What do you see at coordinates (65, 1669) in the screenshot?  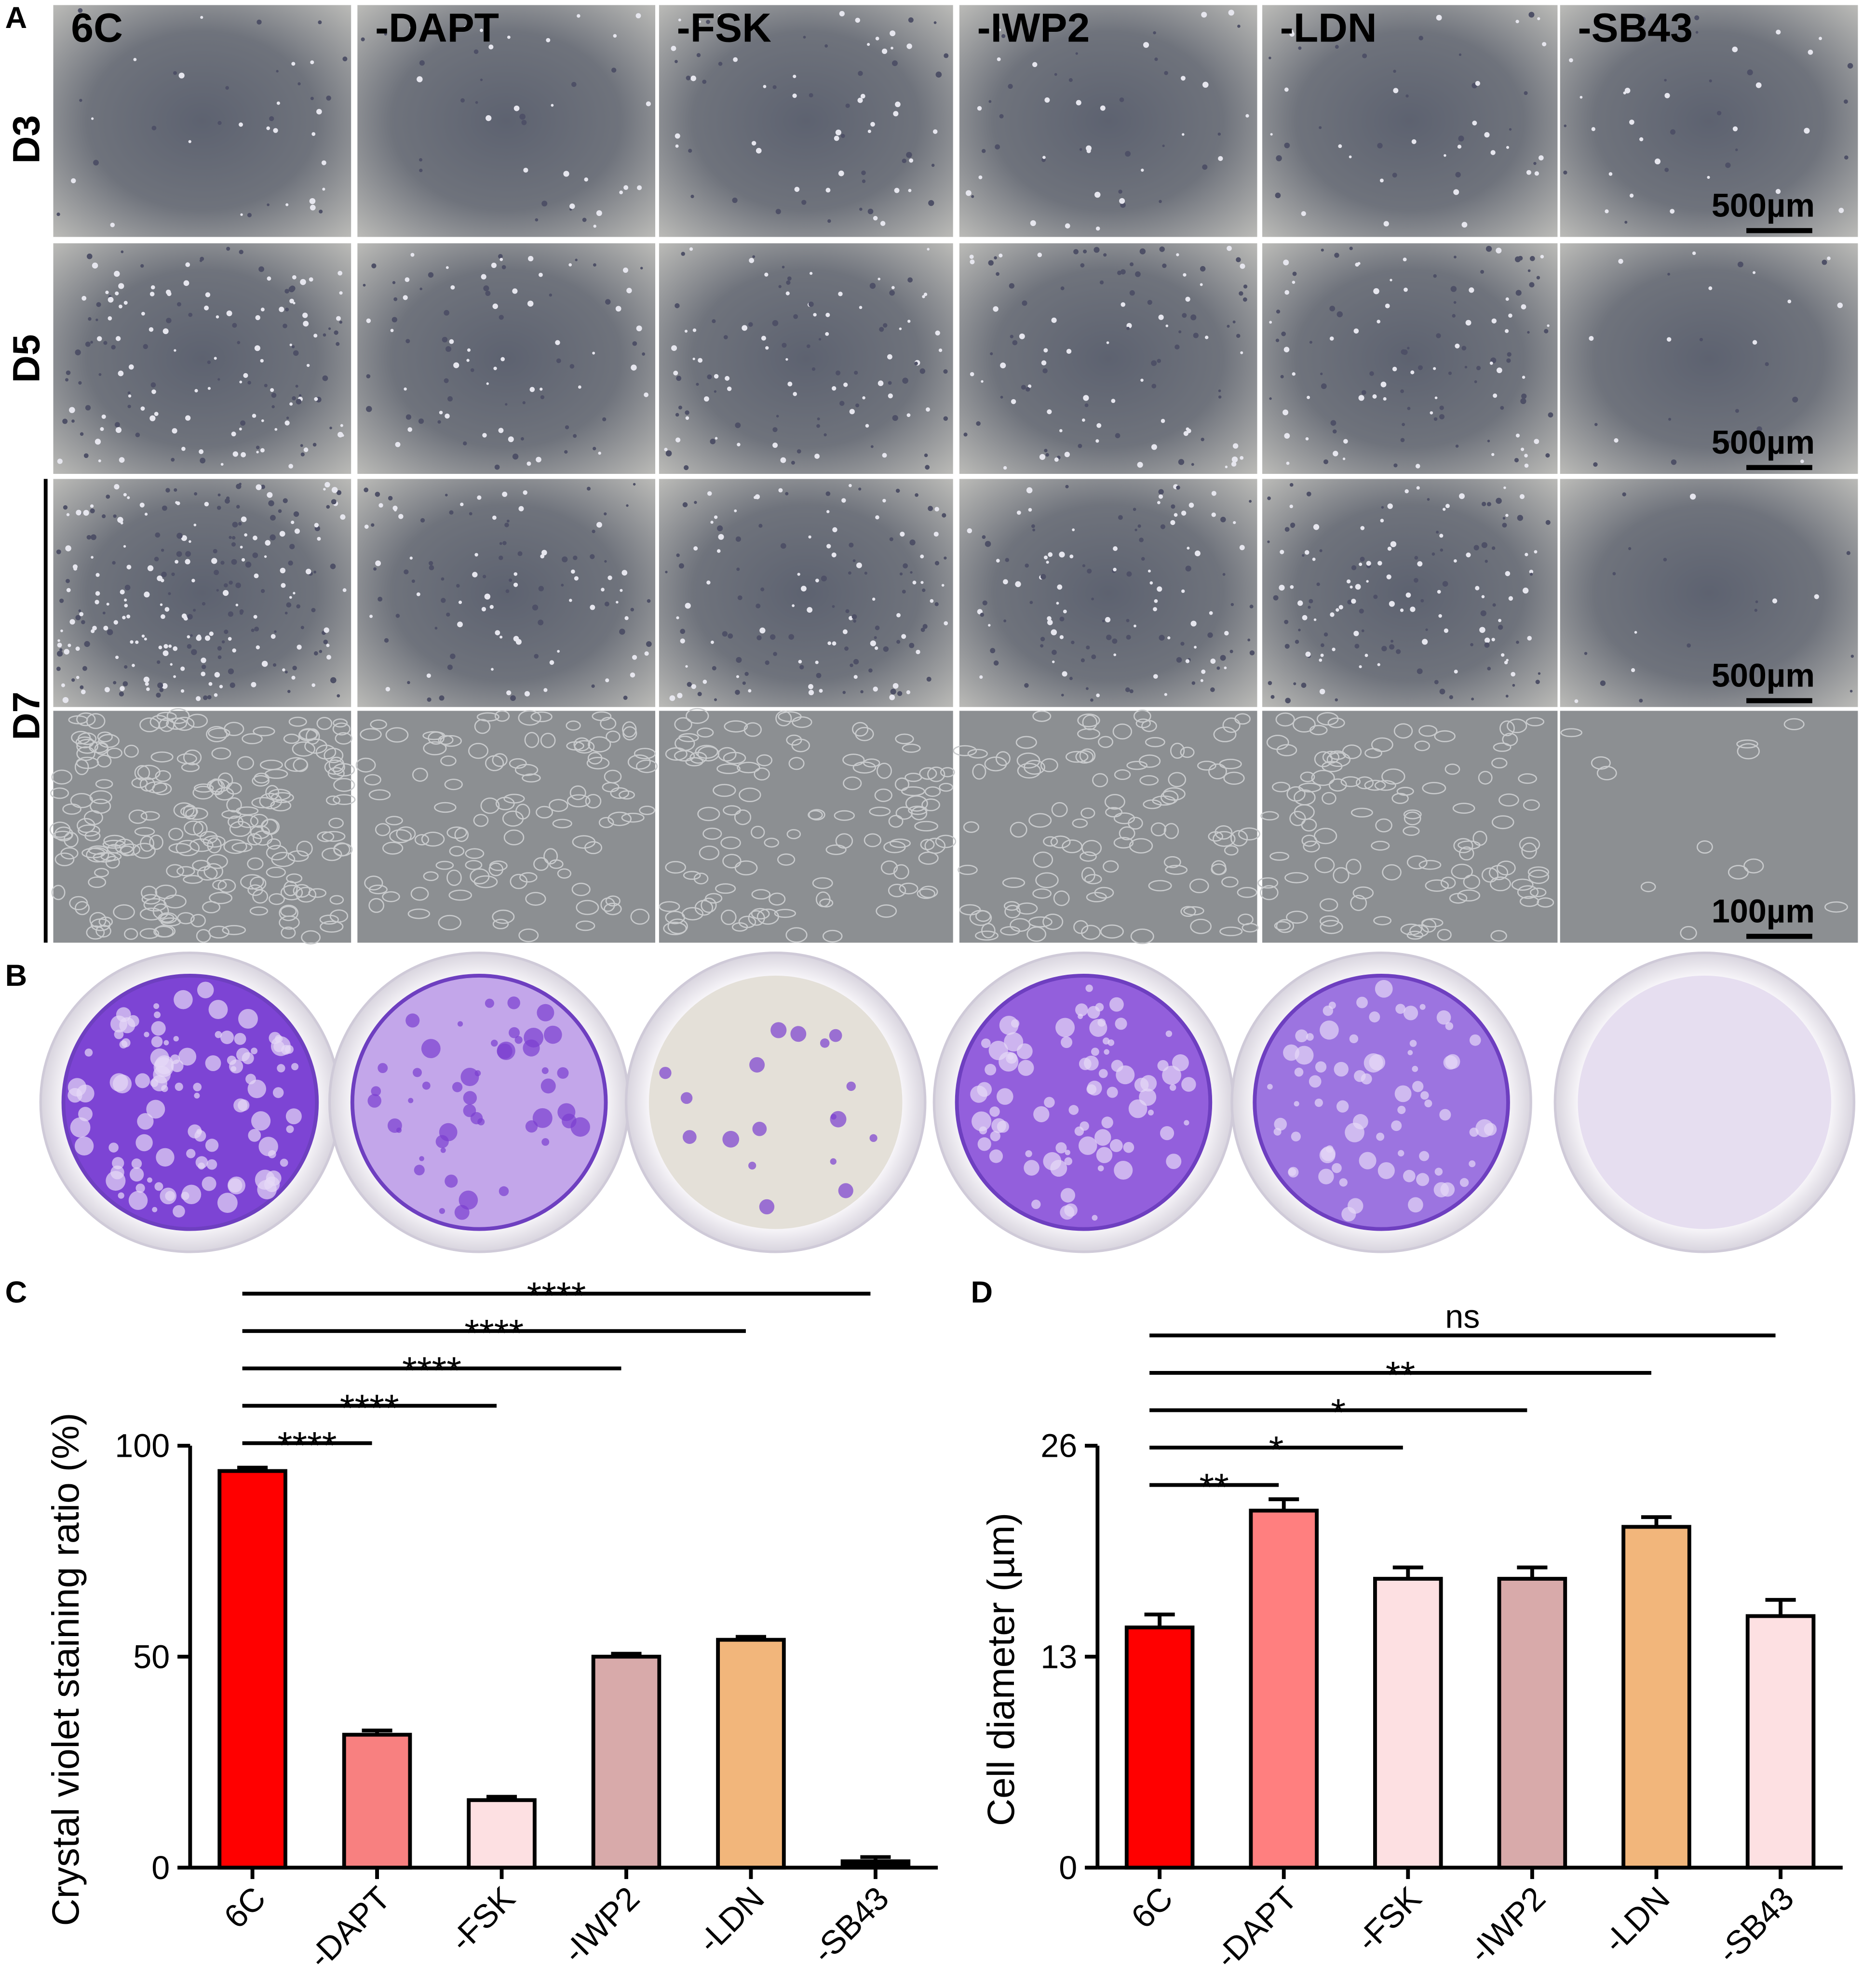 I see `y-axis-label: Crystal violet staining ratio (%)` at bounding box center [65, 1669].